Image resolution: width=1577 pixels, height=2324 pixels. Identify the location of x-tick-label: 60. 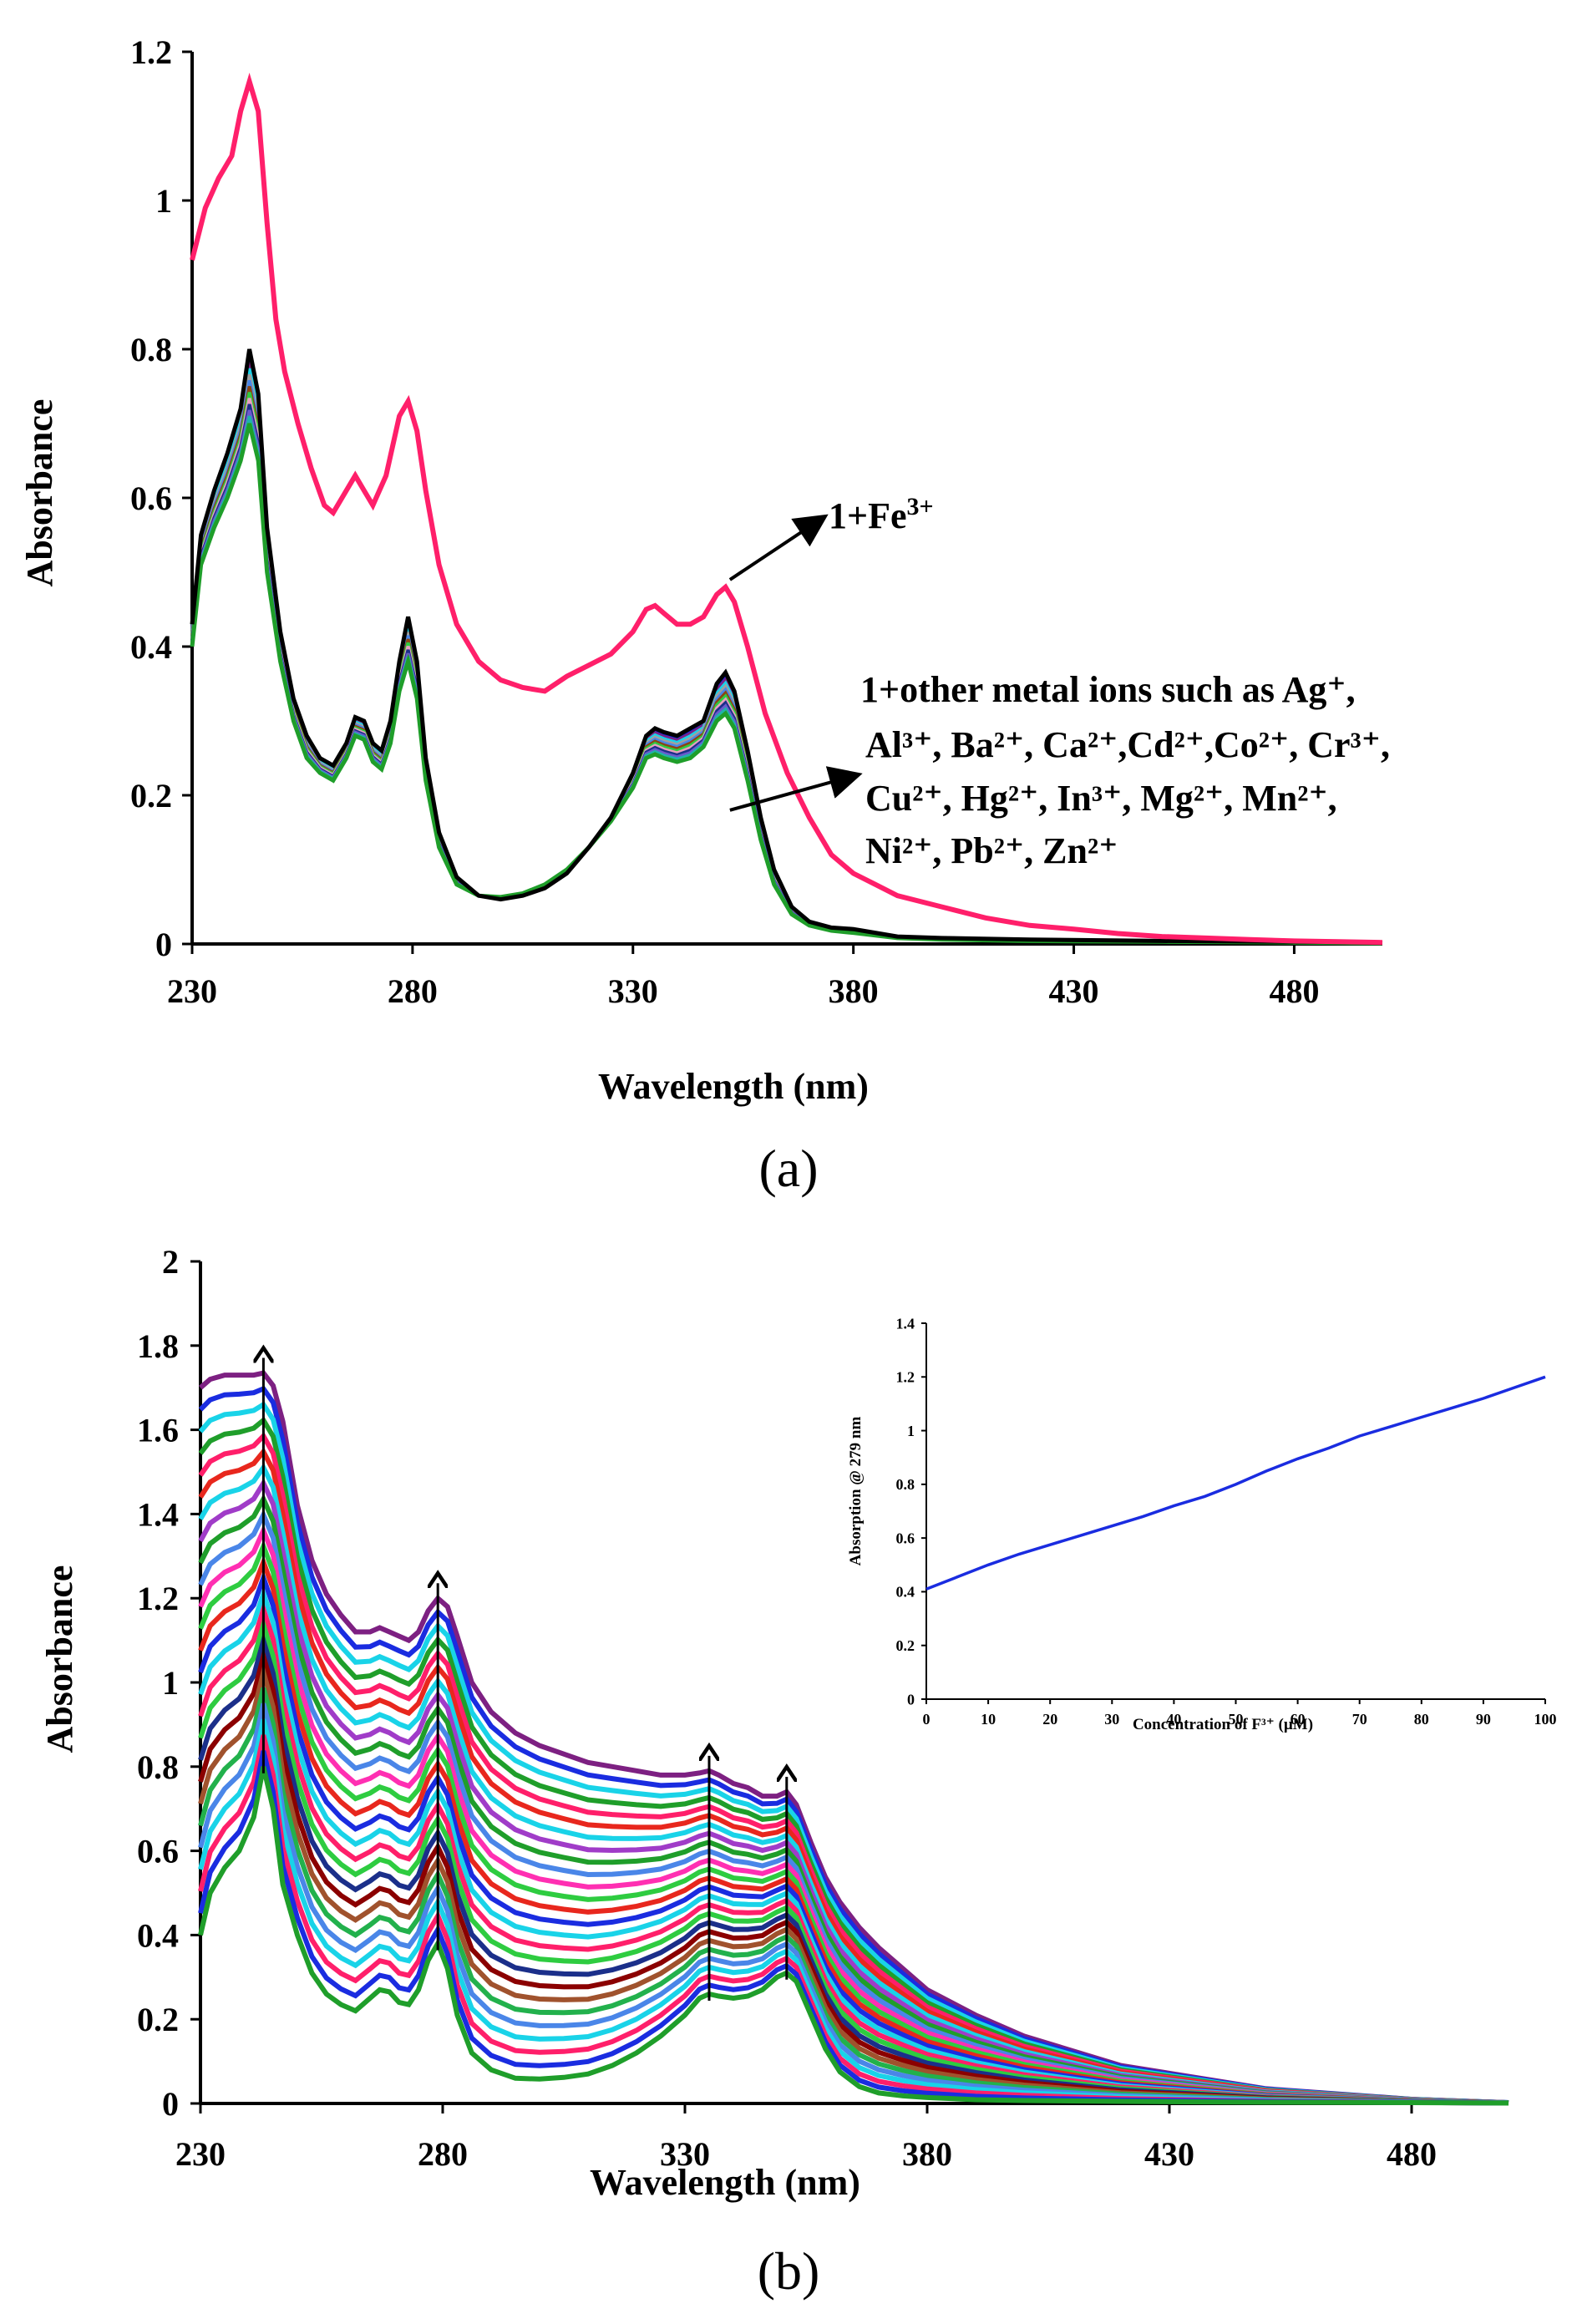
(1298, 1719).